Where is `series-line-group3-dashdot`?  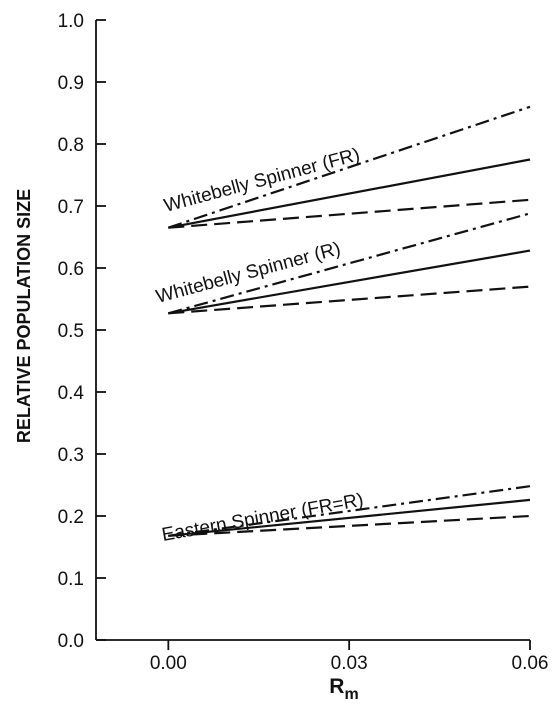
series-line-group3-dashdot is located at coordinates (349, 511).